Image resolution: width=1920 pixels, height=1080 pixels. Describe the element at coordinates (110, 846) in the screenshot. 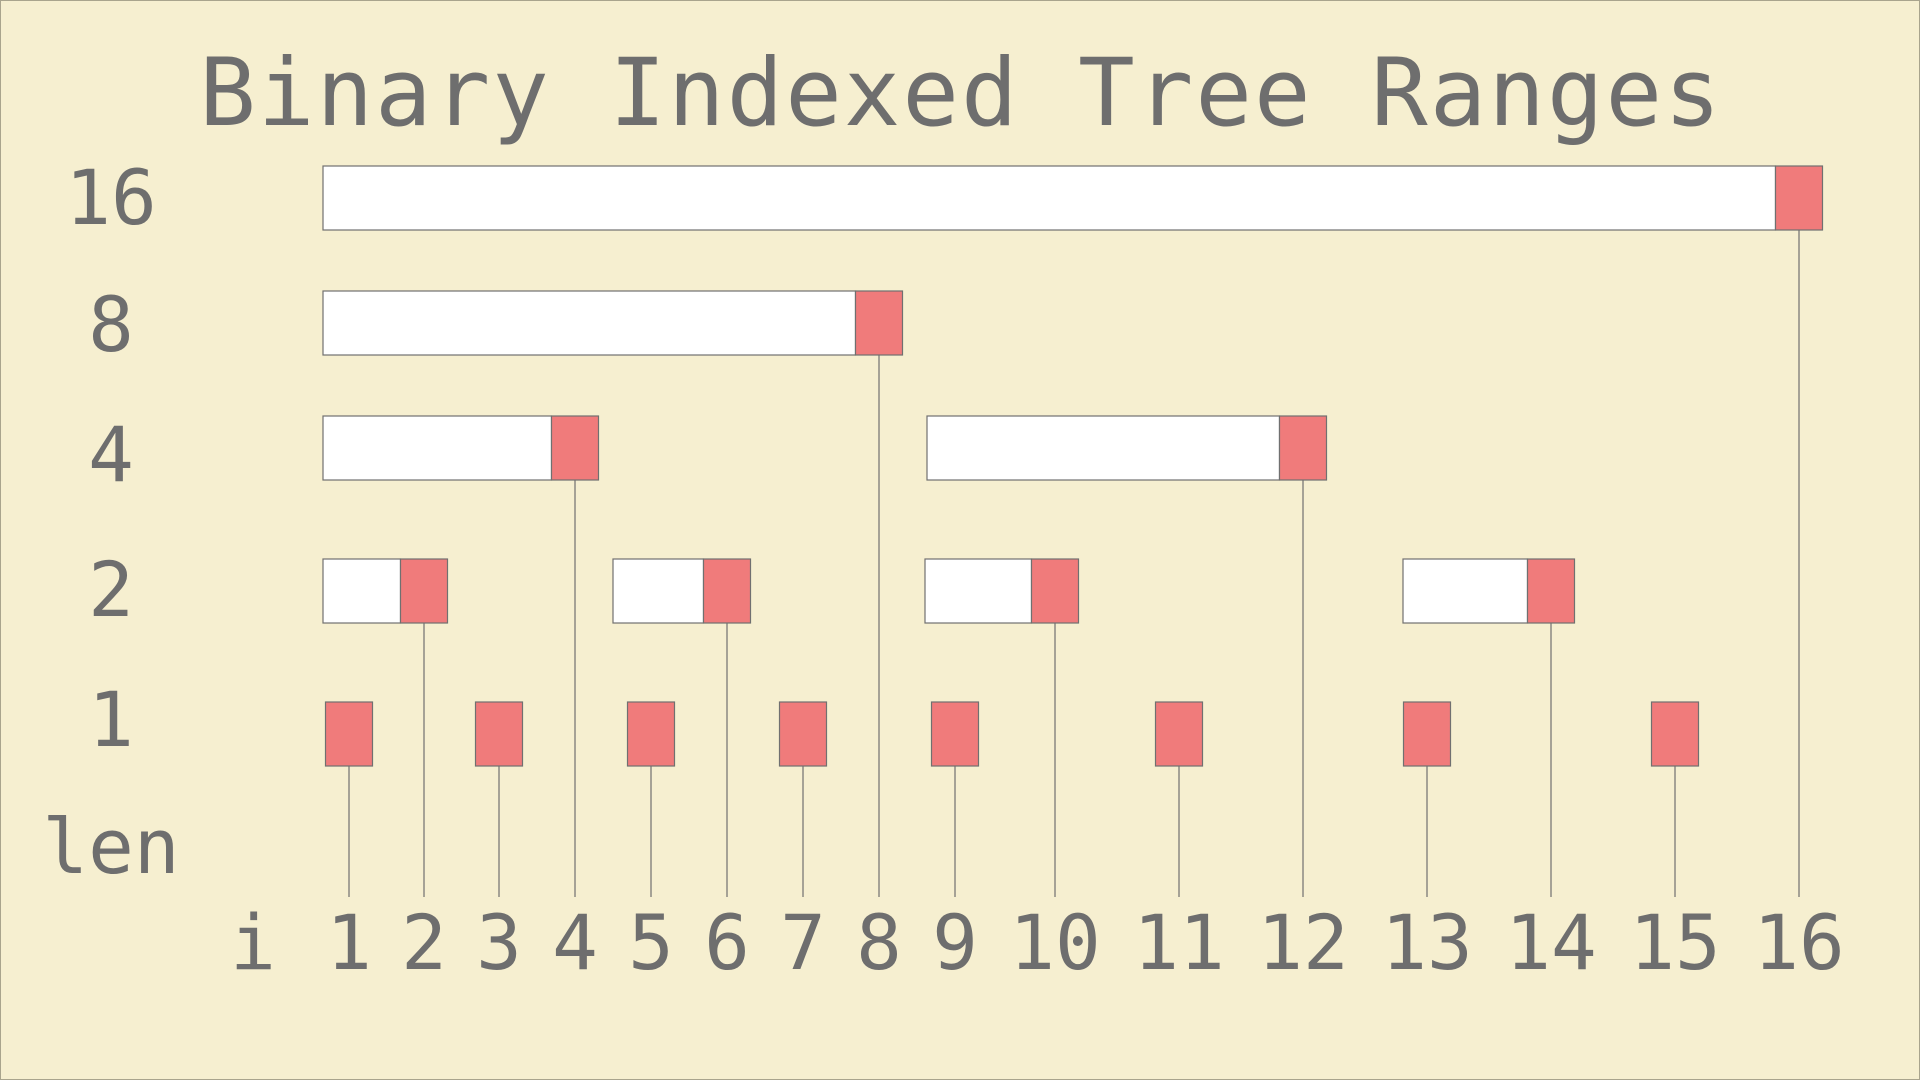

I see `y-axis-label: len` at that location.